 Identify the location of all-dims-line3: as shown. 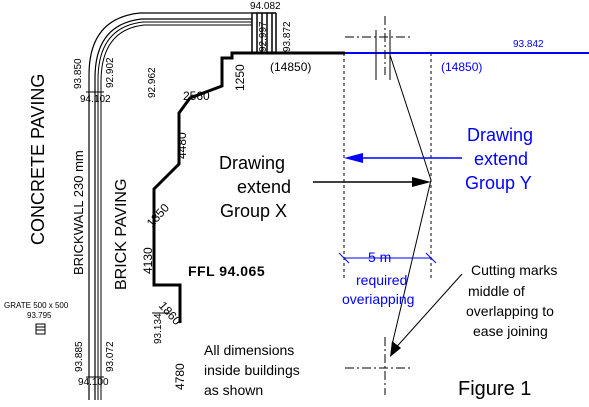
(233, 390).